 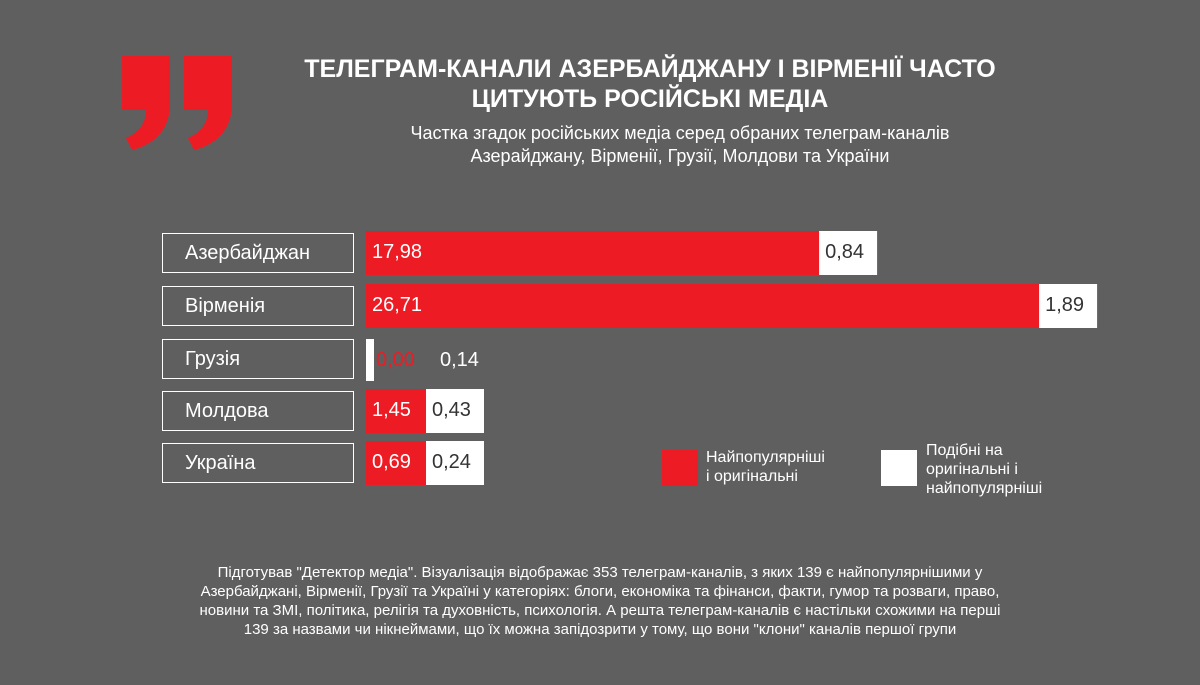 What do you see at coordinates (844, 252) in the screenshot?
I see `value-label-similar-azerbaijan: 0,84` at bounding box center [844, 252].